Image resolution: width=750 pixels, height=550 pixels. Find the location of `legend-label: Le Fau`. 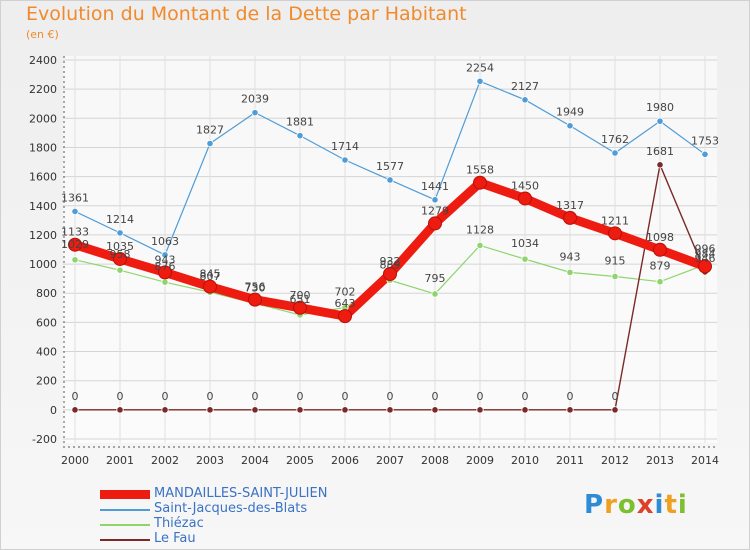

legend-label: Le Fau is located at coordinates (175, 538).